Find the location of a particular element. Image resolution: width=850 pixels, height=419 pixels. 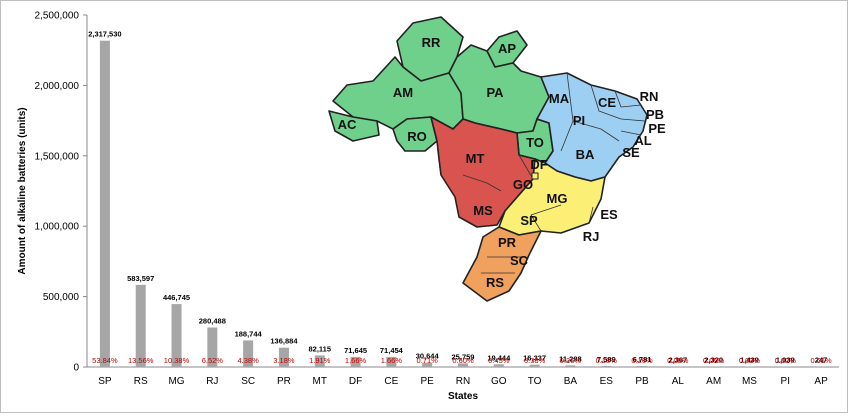

value-label-al: 2,367 is located at coordinates (677, 359).